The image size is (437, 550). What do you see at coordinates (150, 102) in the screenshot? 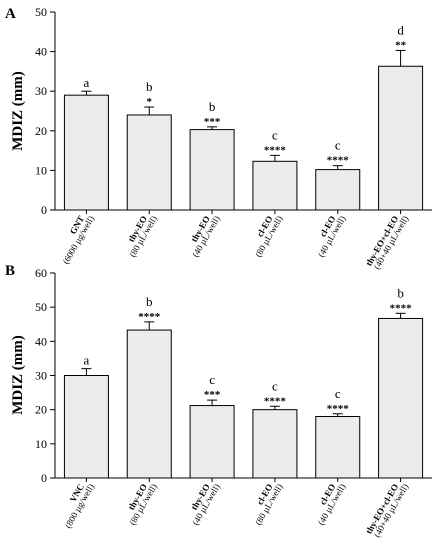
I see `significance-stars: *` at bounding box center [150, 102].